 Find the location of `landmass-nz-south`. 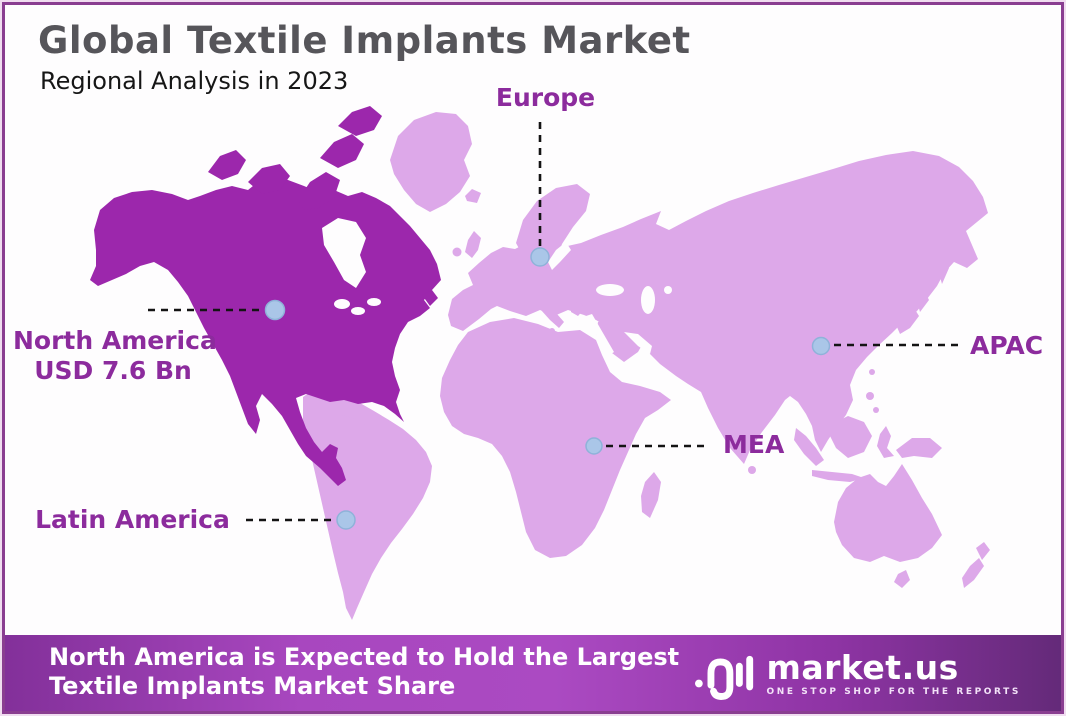

landmass-nz-south is located at coordinates (973, 573).